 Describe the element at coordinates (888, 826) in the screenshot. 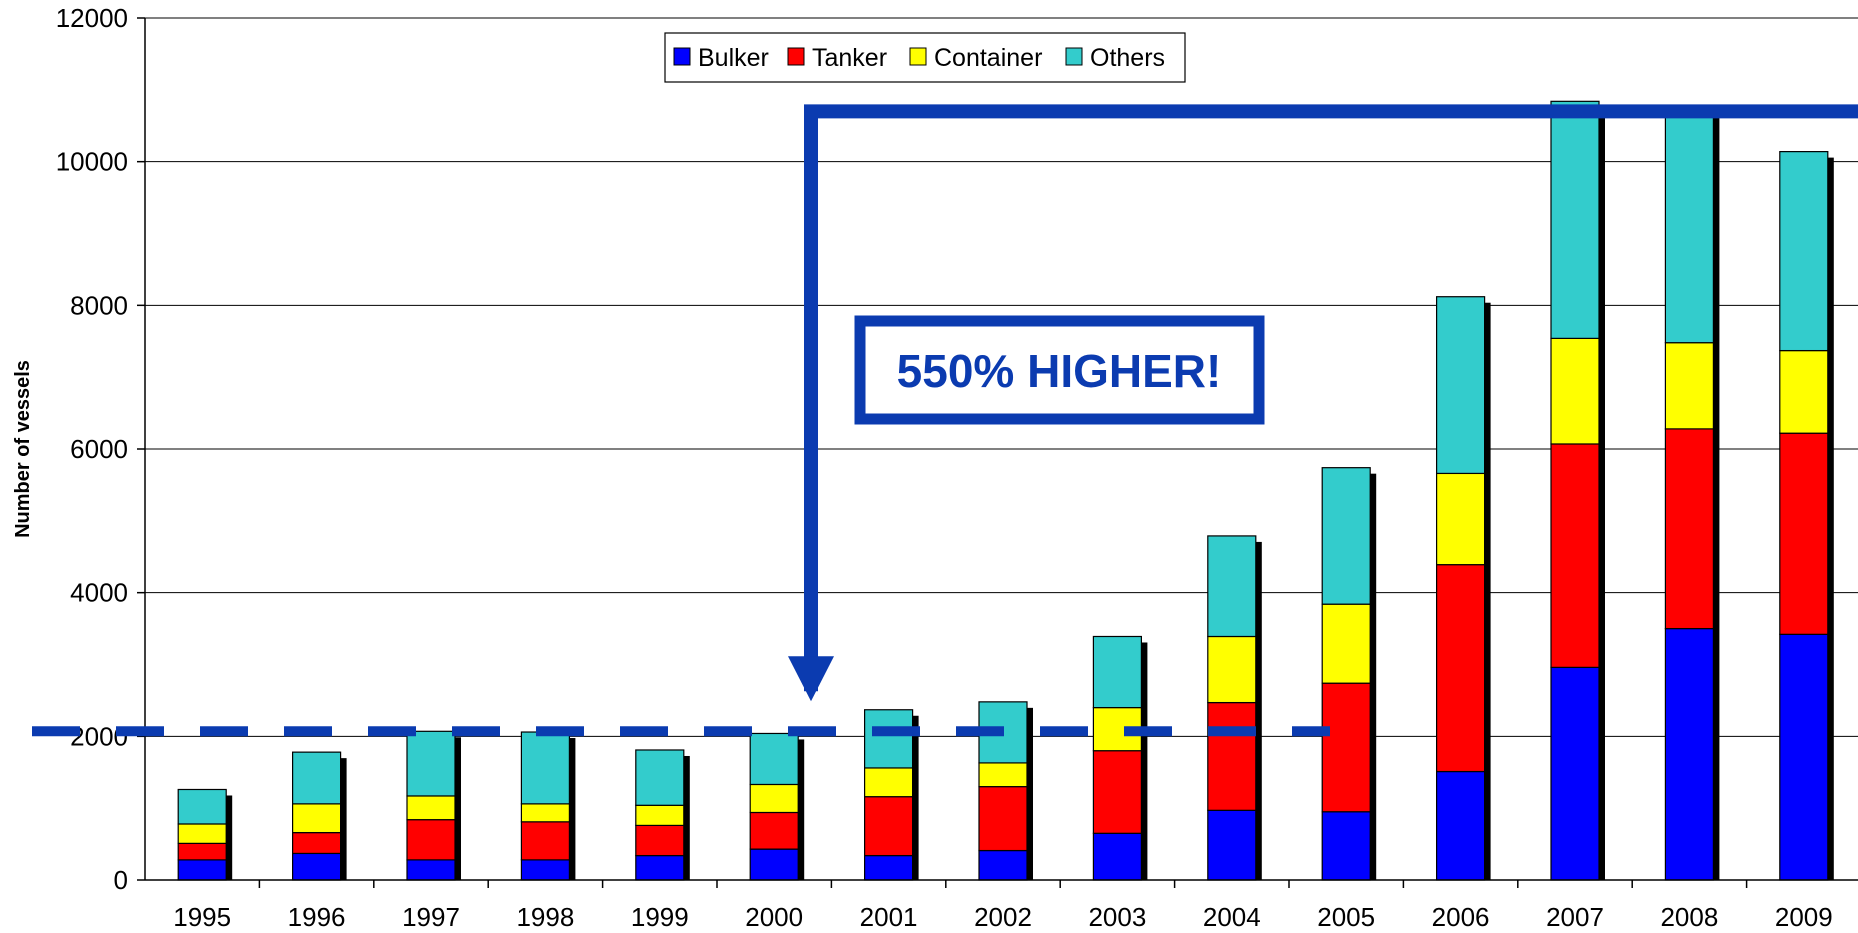

I see `bar-segment-tanker-2001` at that location.